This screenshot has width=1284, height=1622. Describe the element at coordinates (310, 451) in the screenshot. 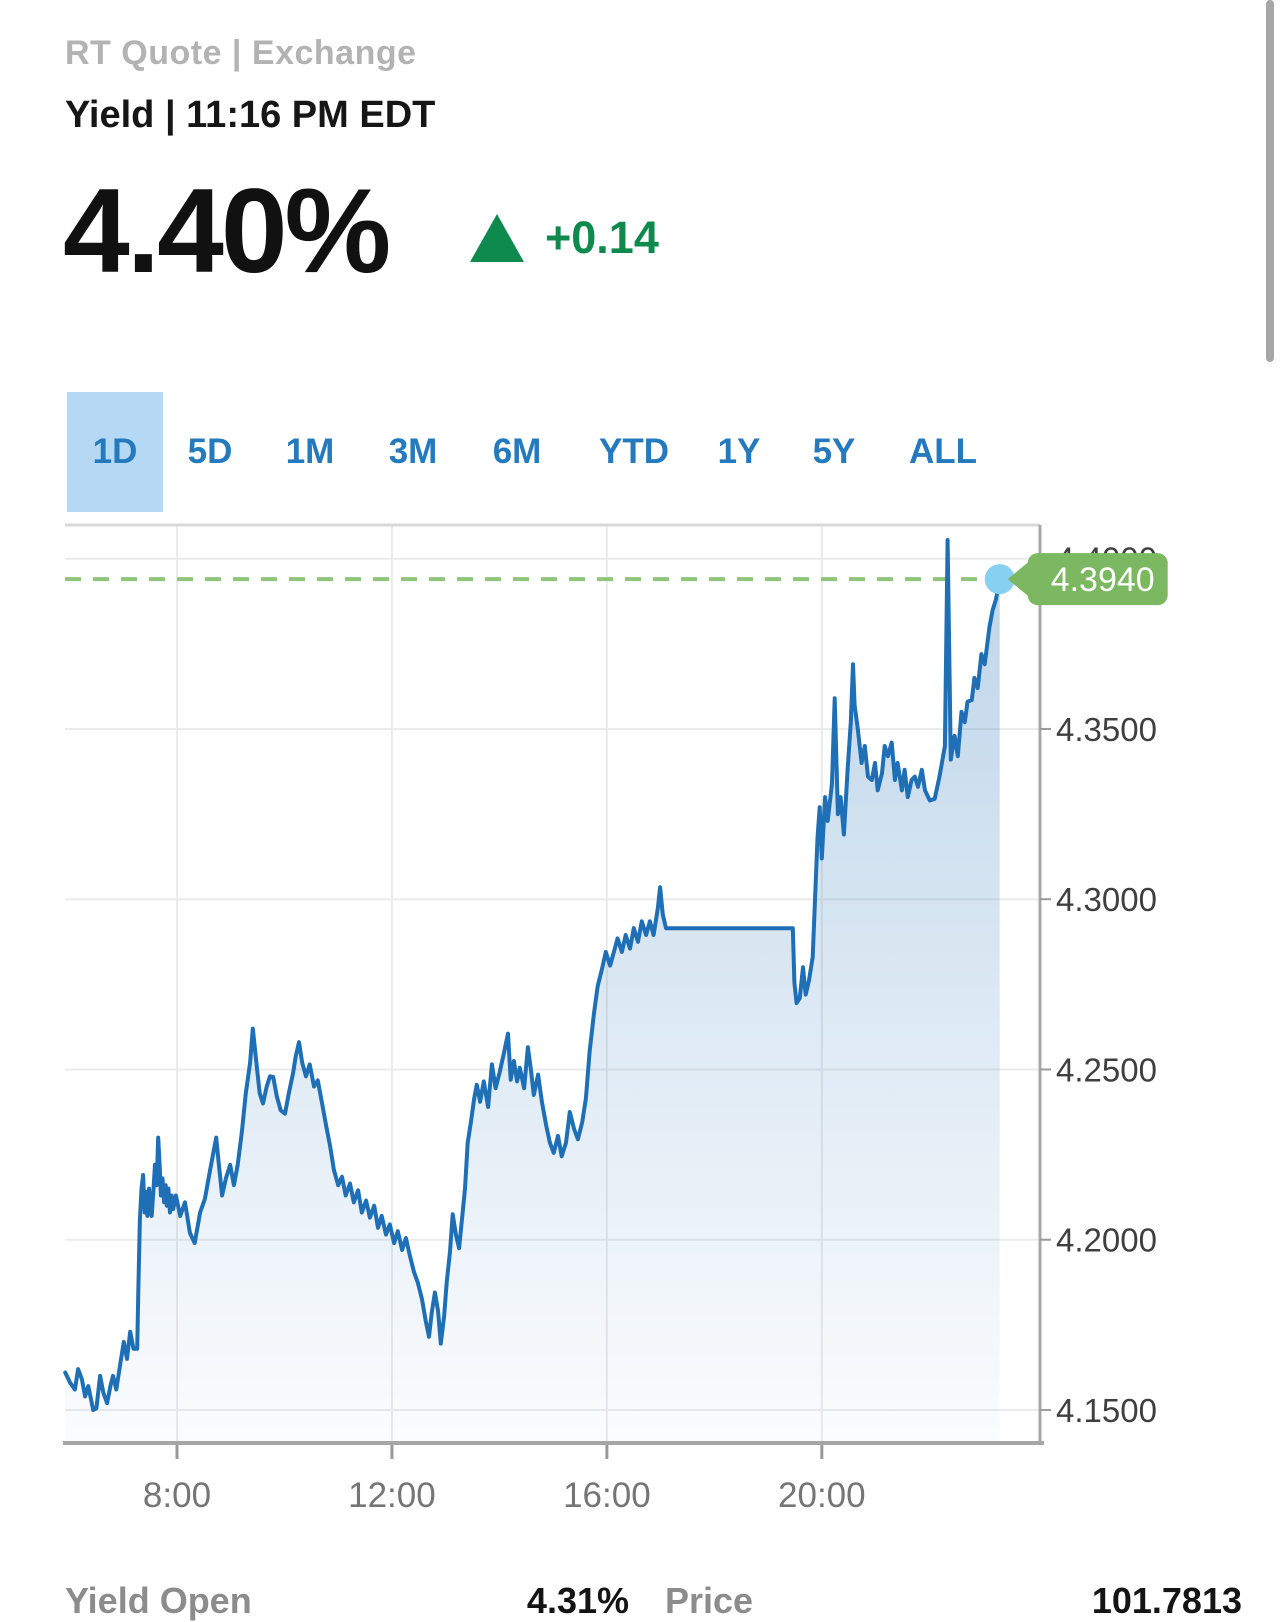

I see `tab-1m: 1M` at that location.